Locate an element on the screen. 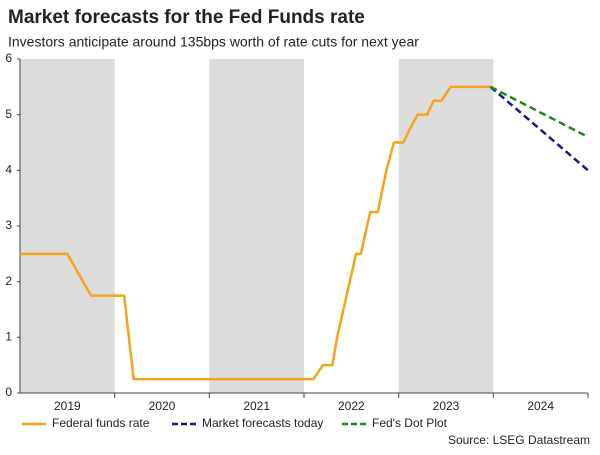 The image size is (600, 455). y-tick-label: 3 is located at coordinates (8, 225).